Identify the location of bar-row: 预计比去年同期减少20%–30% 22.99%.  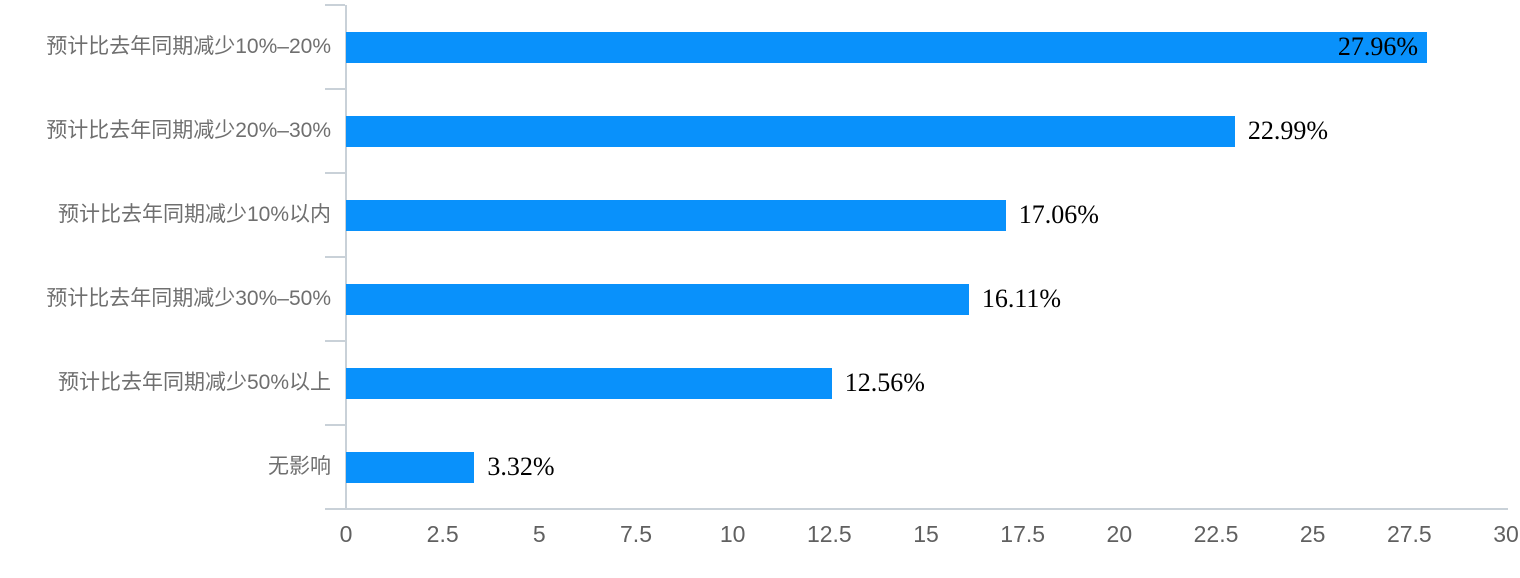
(755, 131).